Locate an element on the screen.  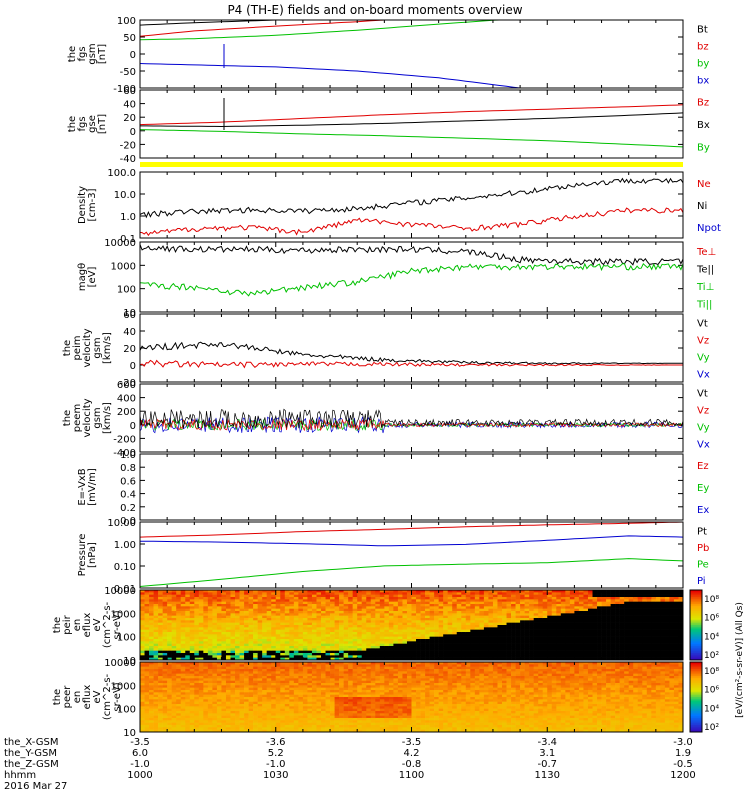
legend-entry: Vy is located at coordinates (703, 358).